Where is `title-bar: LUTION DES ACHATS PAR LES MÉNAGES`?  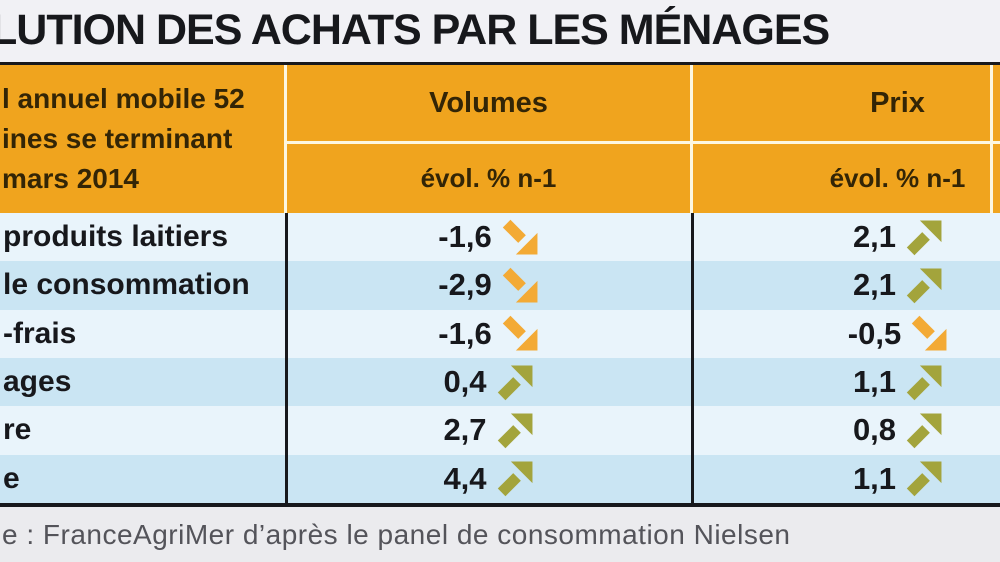
title-bar: LUTION DES ACHATS PAR LES MÉNAGES is located at coordinates (500, 31).